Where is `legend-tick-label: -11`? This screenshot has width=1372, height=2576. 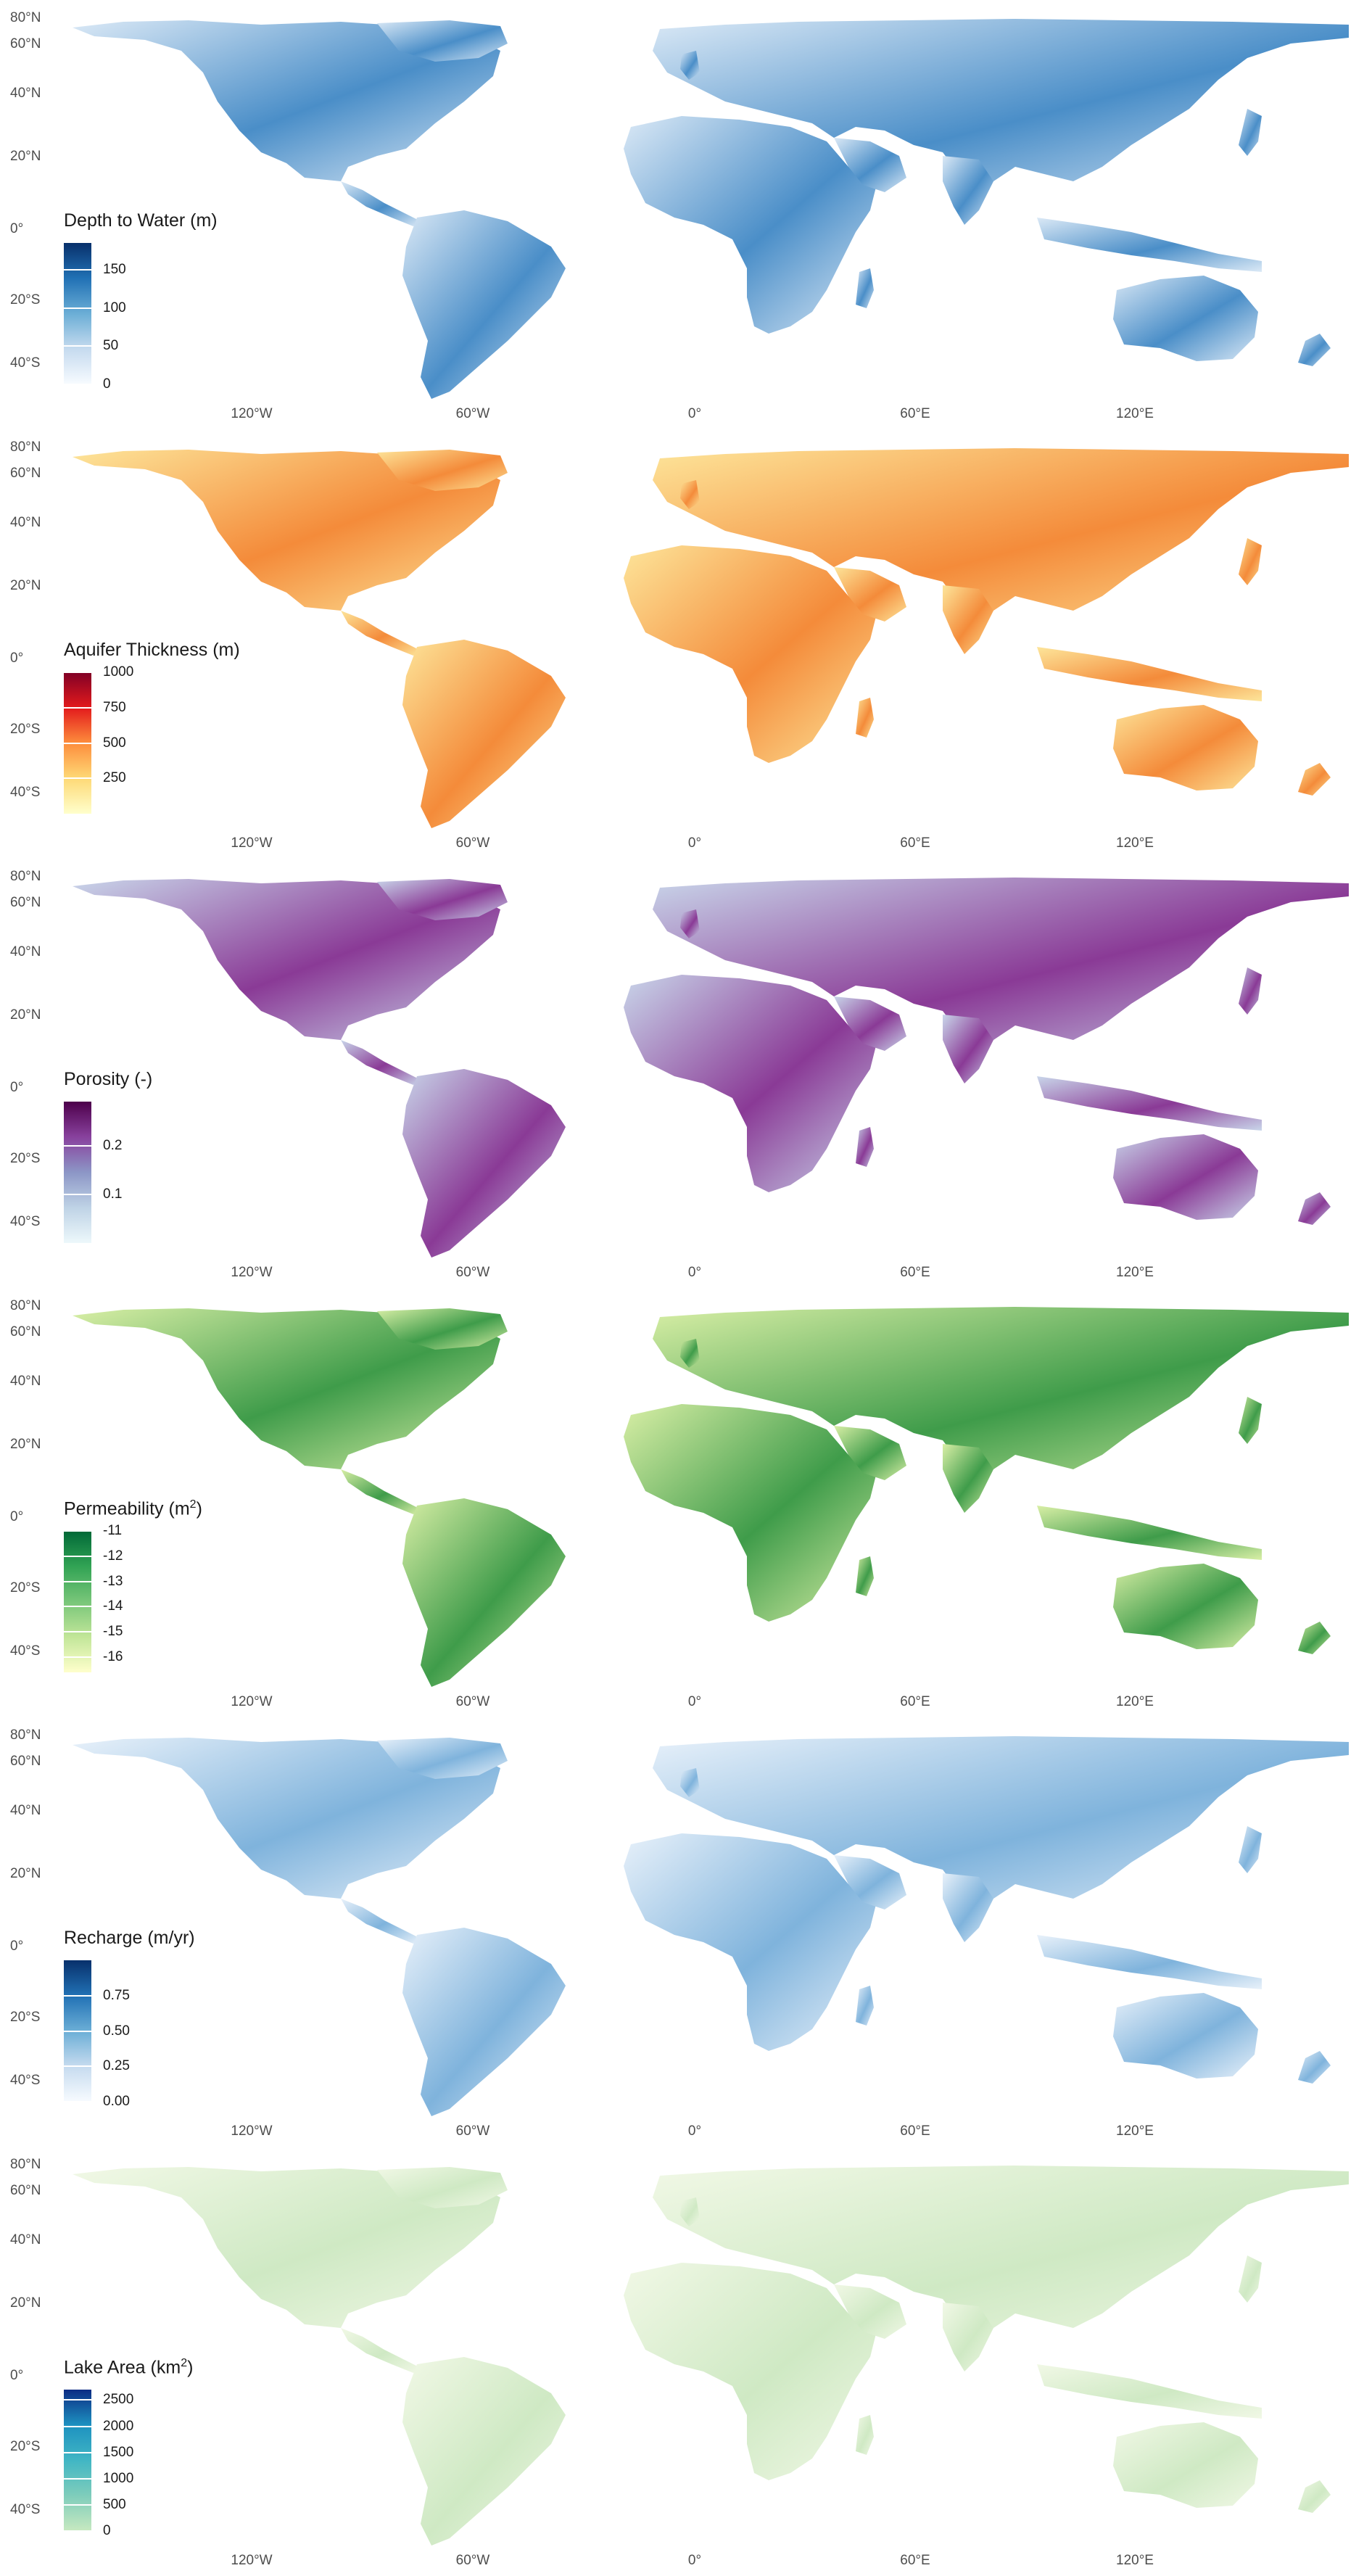
legend-tick-label: -11 is located at coordinates (113, 1530).